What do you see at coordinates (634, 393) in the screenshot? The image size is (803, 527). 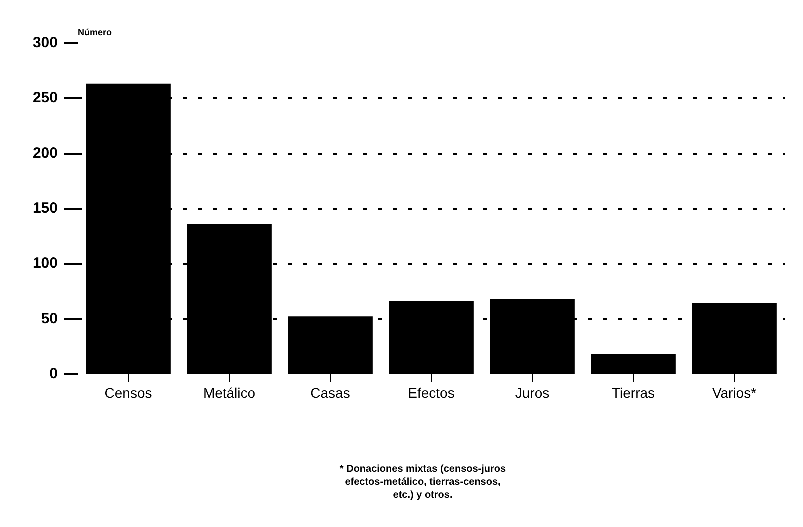 I see `x-tick-label: Tierras` at bounding box center [634, 393].